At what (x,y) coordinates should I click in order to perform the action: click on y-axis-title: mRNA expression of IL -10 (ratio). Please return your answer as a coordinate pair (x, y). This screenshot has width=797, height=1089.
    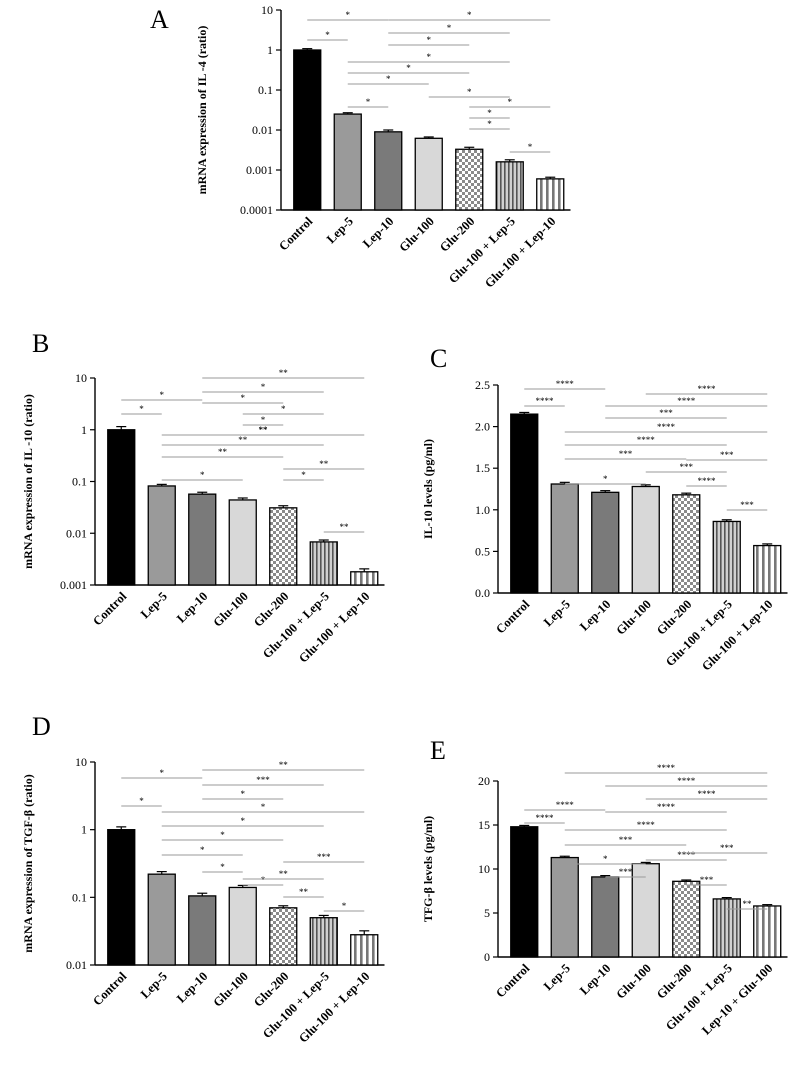
    Looking at the image, I should click on (28, 481).